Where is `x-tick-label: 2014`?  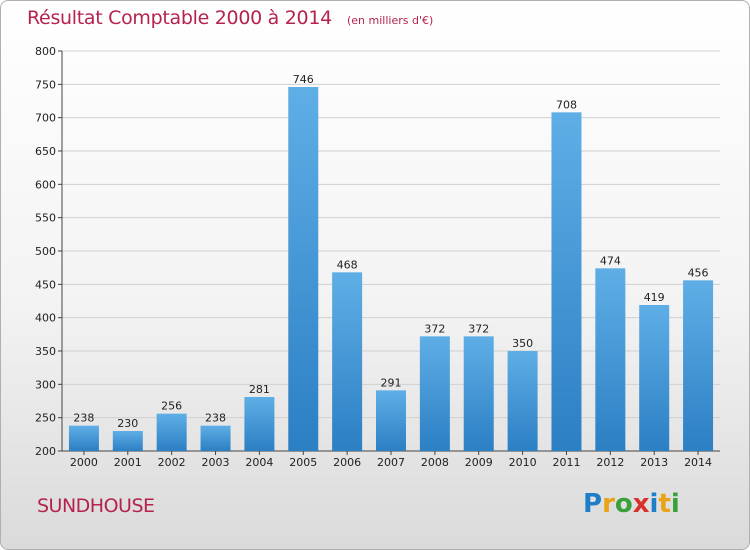 x-tick-label: 2014 is located at coordinates (698, 462).